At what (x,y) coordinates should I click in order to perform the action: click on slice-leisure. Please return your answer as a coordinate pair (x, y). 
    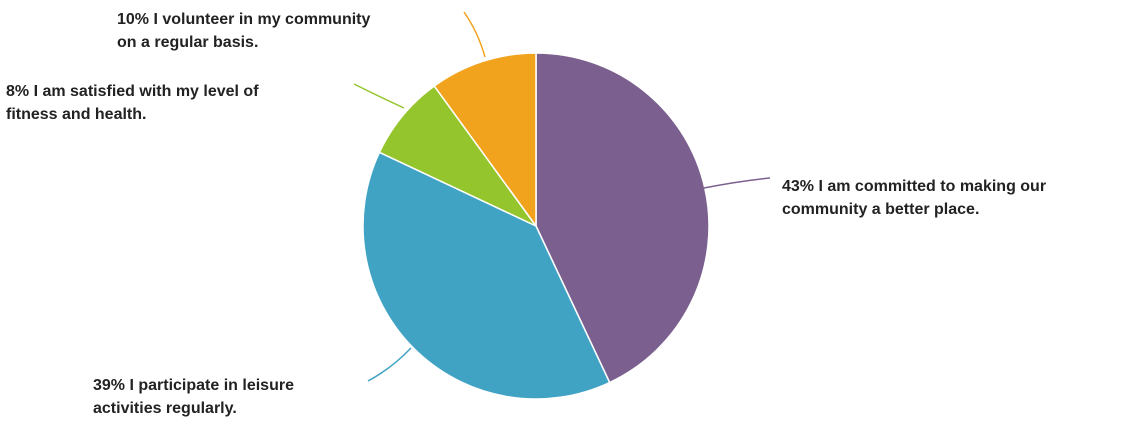
    Looking at the image, I should click on (486, 275).